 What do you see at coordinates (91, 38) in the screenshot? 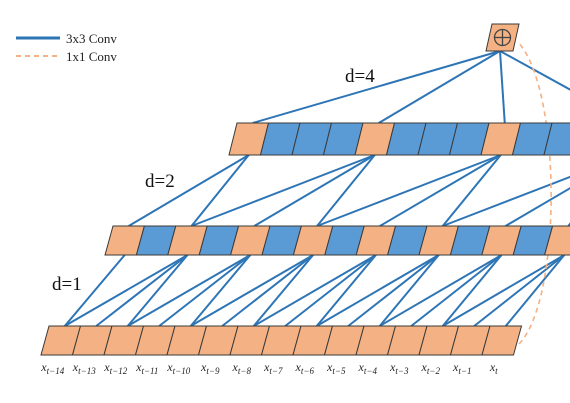
I see `legend-3x3-label: 3x3 Conv` at bounding box center [91, 38].